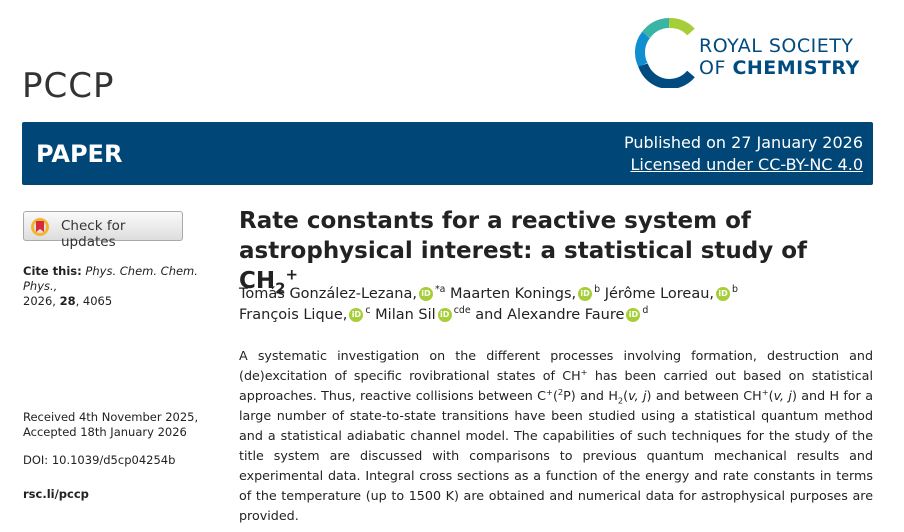 This screenshot has width=904, height=532. What do you see at coordinates (293, 315) in the screenshot?
I see `author-name: François Lique,` at bounding box center [293, 315].